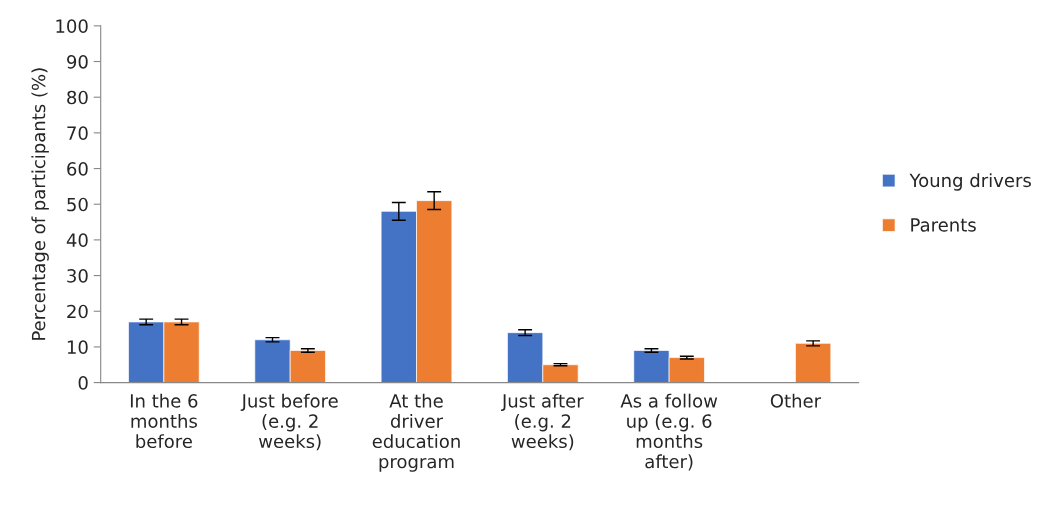 The image size is (1060, 517). I want to click on x-tick-label: In the 6 months before, so click(164, 421).